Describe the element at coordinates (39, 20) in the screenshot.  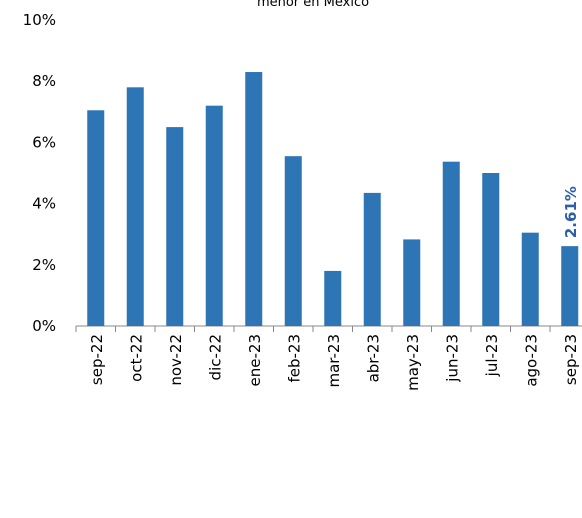
I see `y-tick-label: 10%` at that location.